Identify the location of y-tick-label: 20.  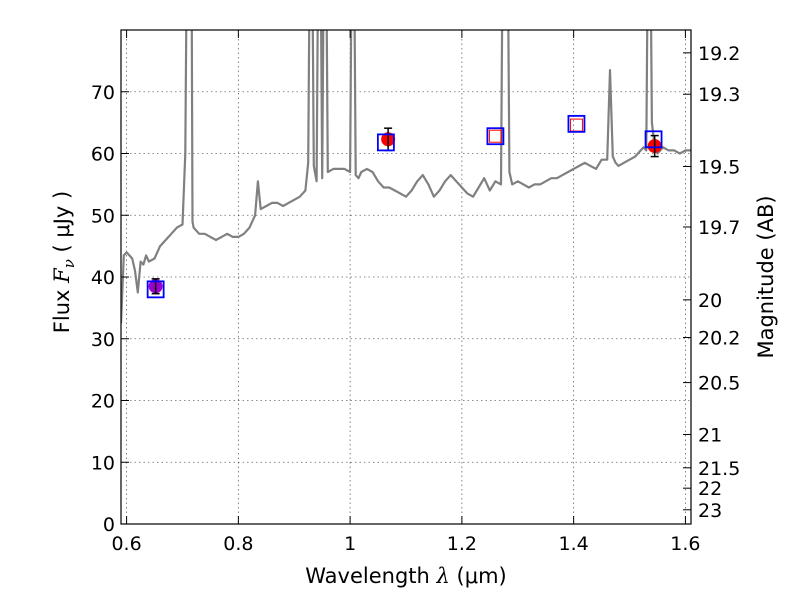
(103, 402).